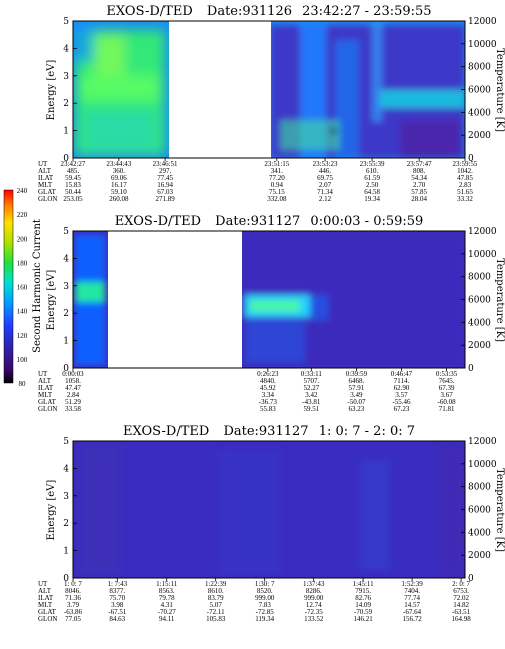 This screenshot has width=505, height=649. What do you see at coordinates (465, 192) in the screenshot?
I see `orbit-value: 51.65` at bounding box center [465, 192].